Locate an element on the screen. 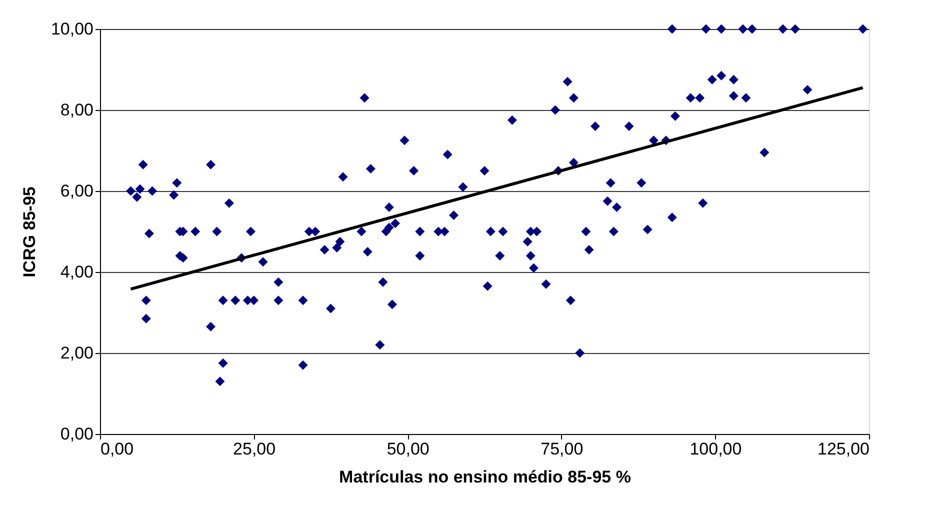 The image size is (932, 523). x-tick-label: 0,00 is located at coordinates (117, 449).